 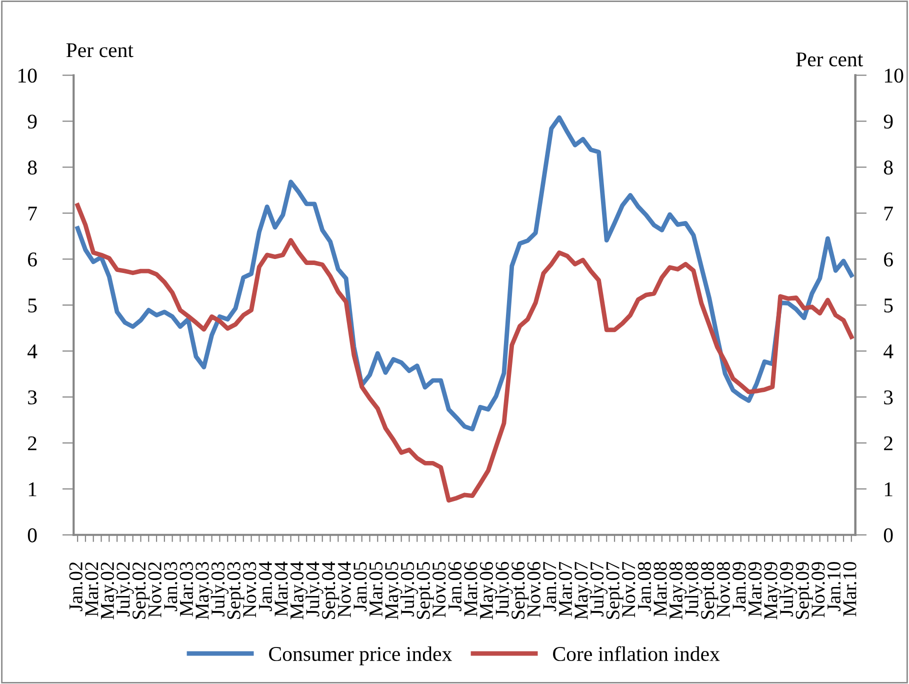 What do you see at coordinates (219, 589) in the screenshot?
I see `x-tick-label: July.03` at bounding box center [219, 589].